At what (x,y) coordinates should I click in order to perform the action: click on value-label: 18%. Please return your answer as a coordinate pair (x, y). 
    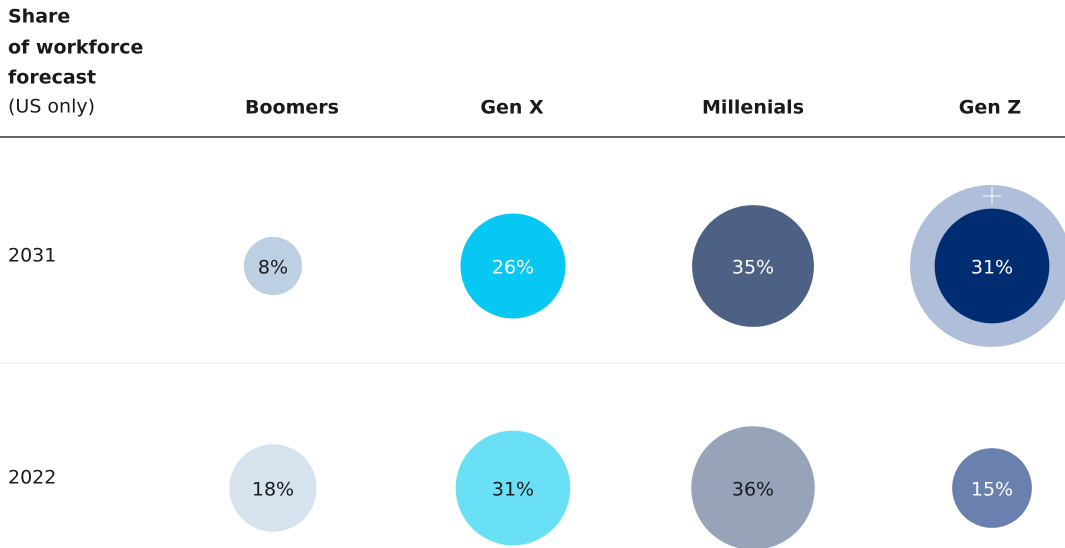
    Looking at the image, I should click on (273, 490).